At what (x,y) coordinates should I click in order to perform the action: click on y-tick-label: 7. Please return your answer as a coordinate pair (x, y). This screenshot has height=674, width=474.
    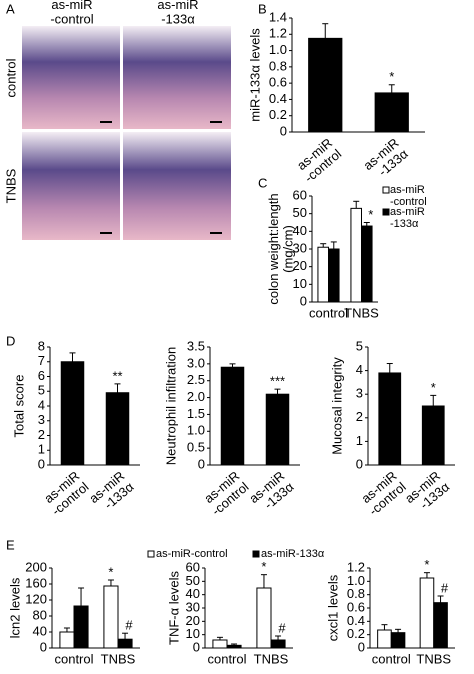
    Looking at the image, I should click on (41, 360).